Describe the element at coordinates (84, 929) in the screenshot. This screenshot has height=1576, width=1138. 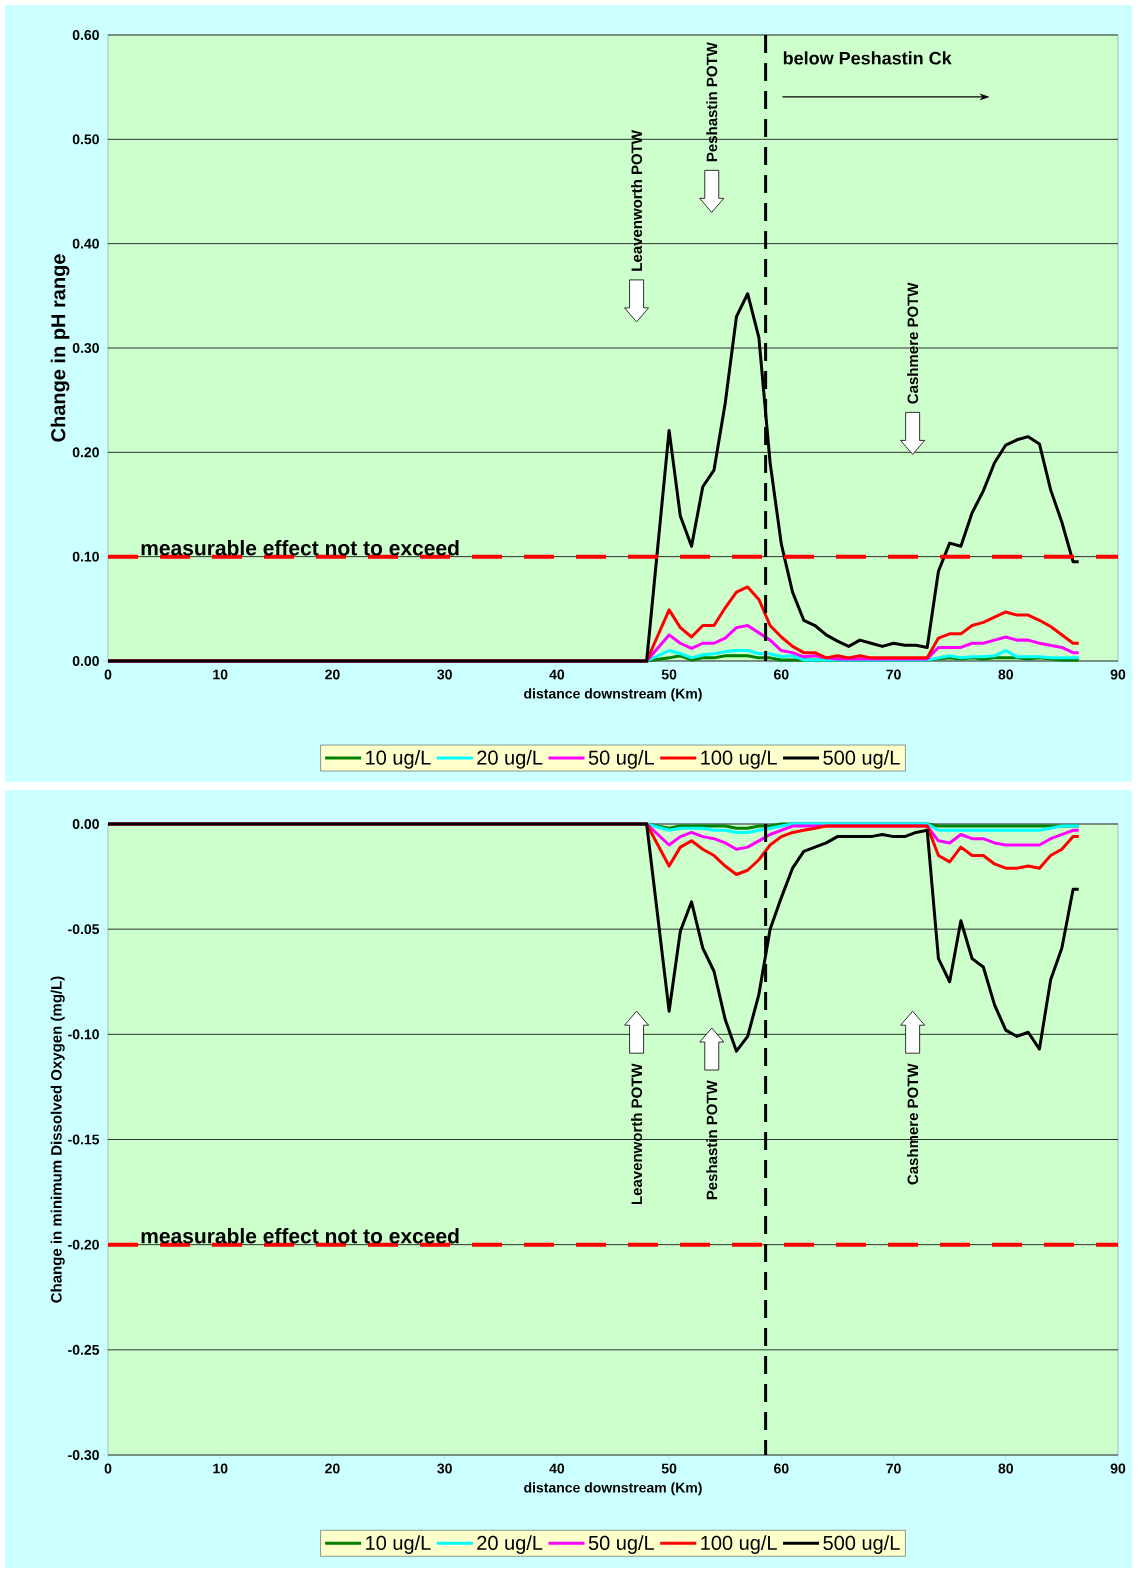
I see `y-tick-label: -0.05` at that location.